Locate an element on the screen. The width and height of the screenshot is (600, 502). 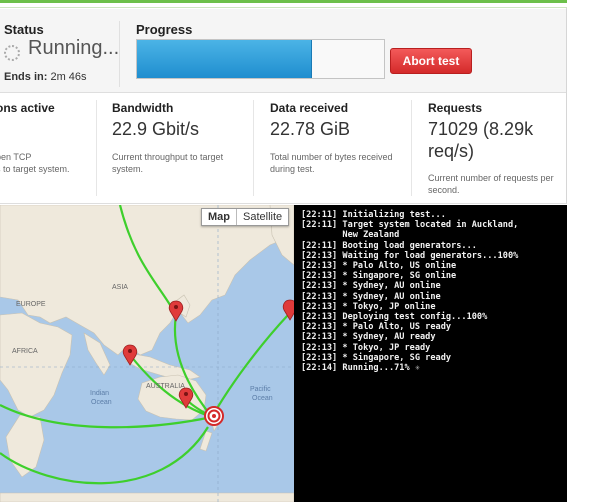
console-line: [22:14] Running...71% ✳ is located at coordinates (361, 368).